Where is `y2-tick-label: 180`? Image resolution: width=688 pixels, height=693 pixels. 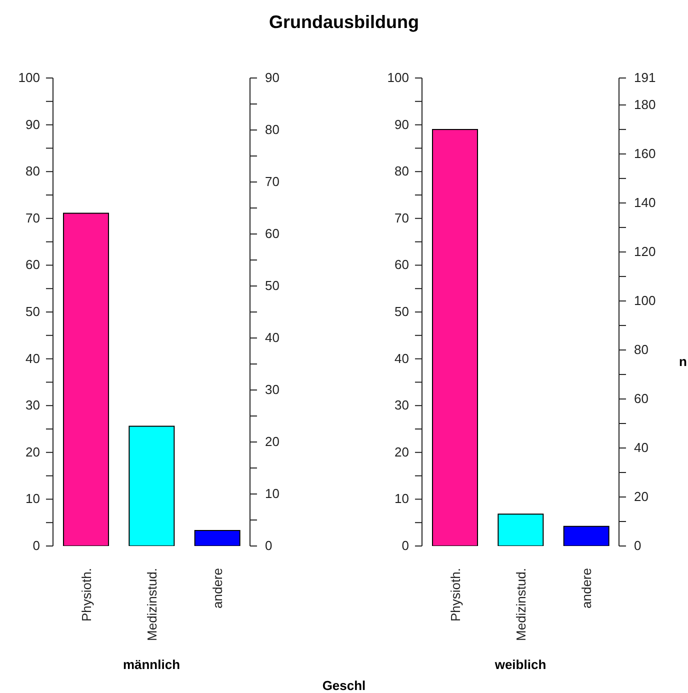
y2-tick-label: 180 is located at coordinates (645, 104).